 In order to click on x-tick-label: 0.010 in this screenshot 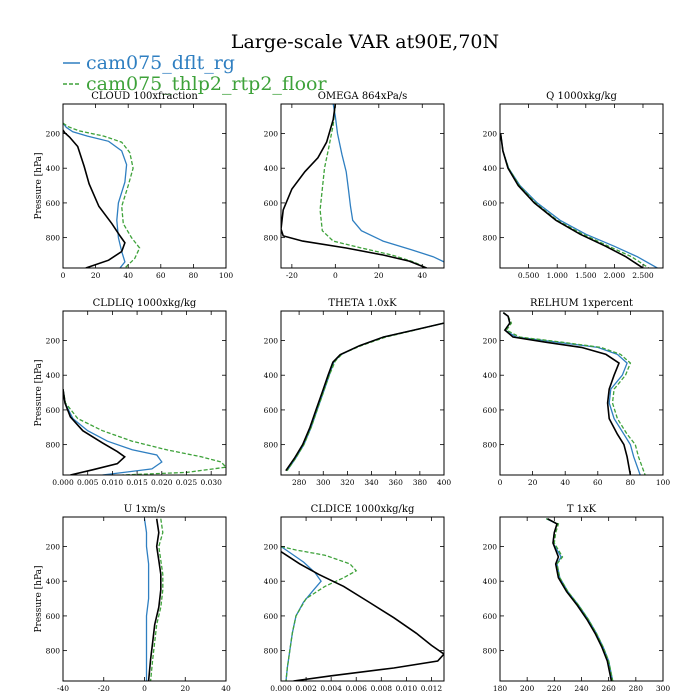, I will do `click(407, 688)`.